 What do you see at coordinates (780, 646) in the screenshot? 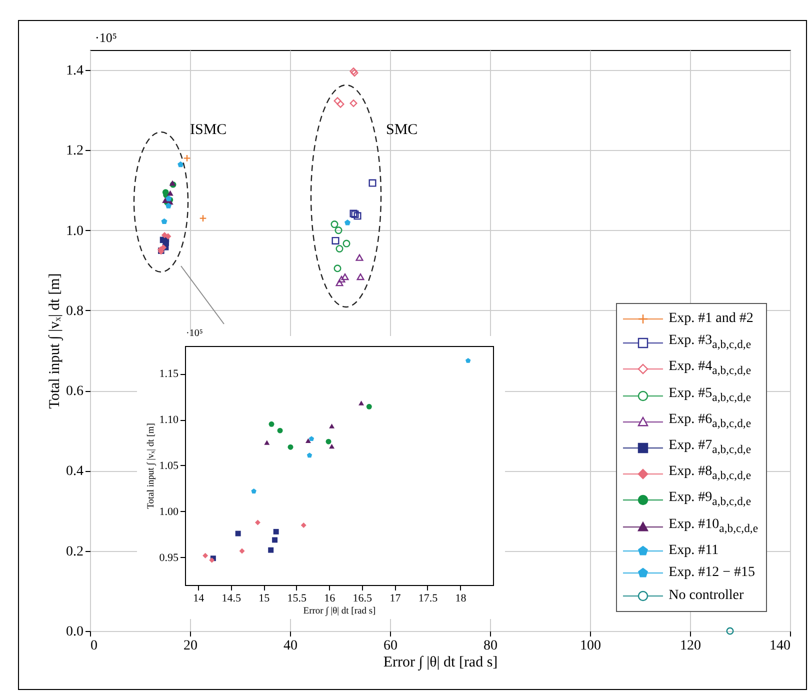
I see `x-tick-label: 140` at bounding box center [780, 646].